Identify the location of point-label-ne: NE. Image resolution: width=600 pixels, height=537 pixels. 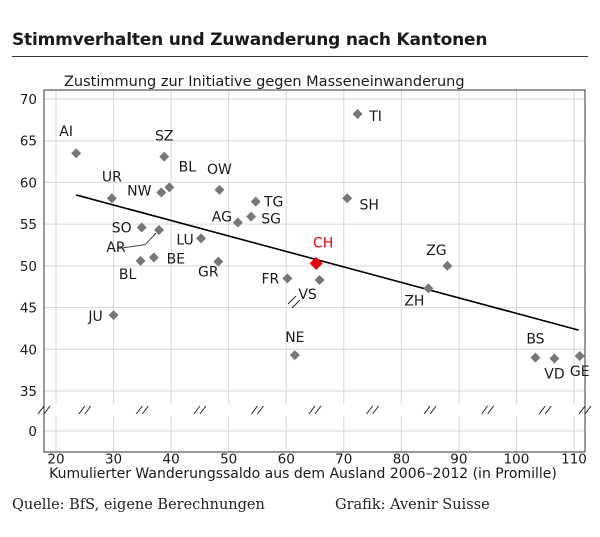
(294, 338).